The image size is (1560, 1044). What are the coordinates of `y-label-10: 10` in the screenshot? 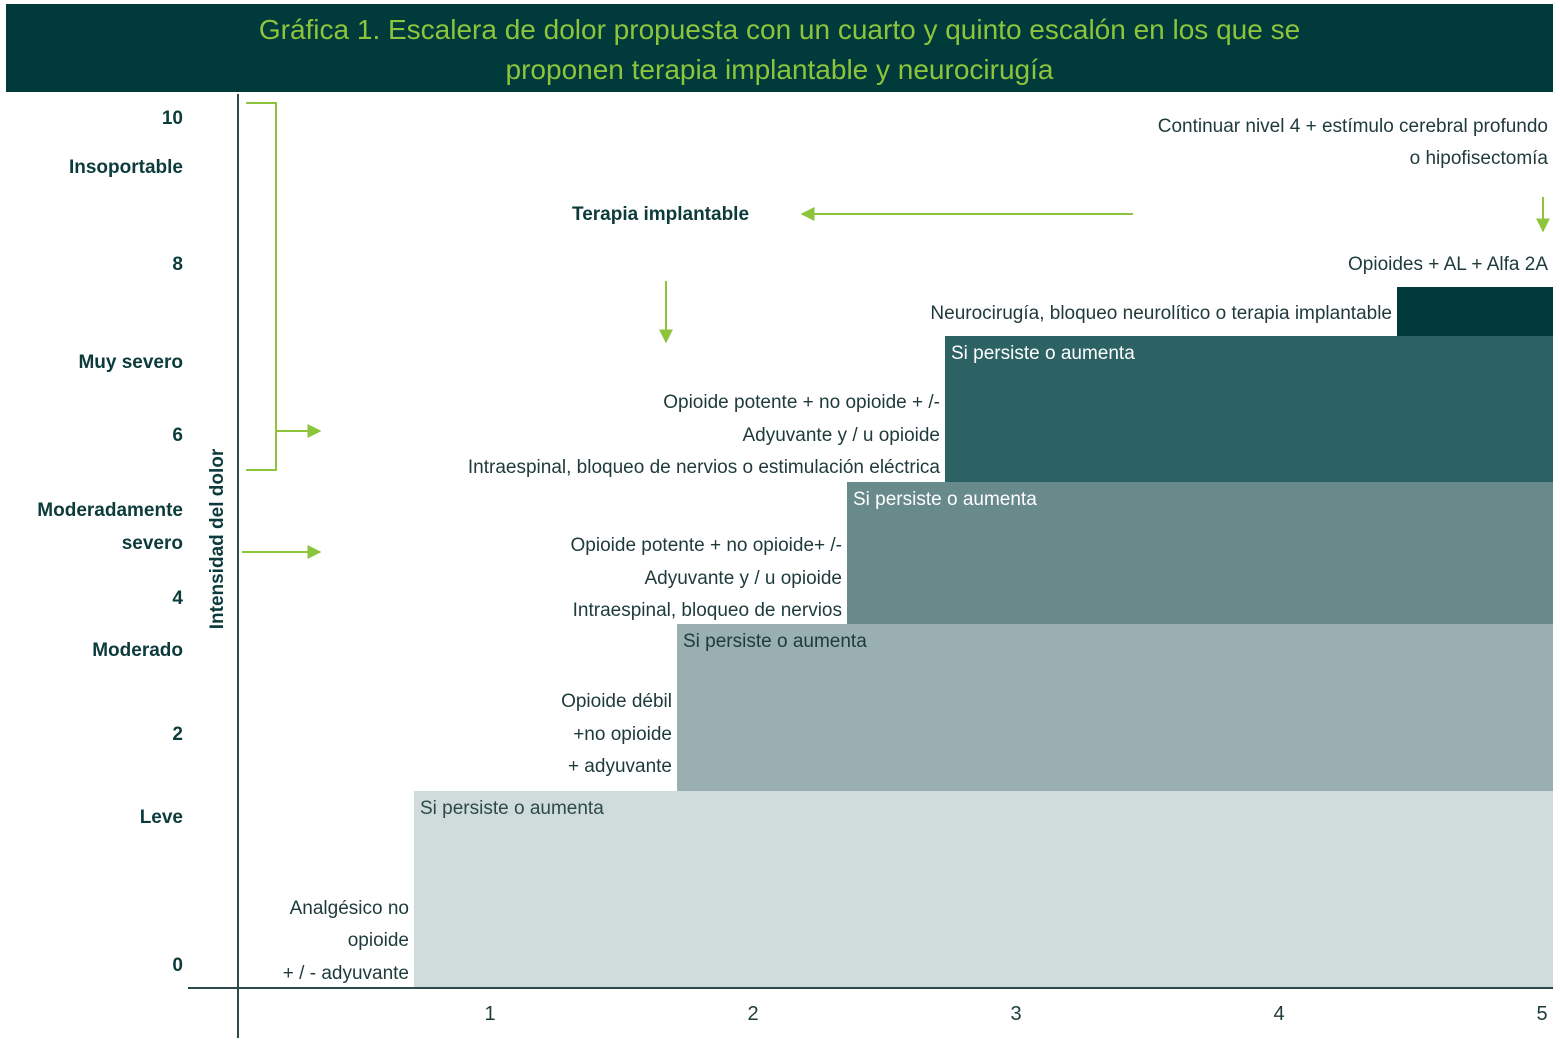 It's located at (172, 118).